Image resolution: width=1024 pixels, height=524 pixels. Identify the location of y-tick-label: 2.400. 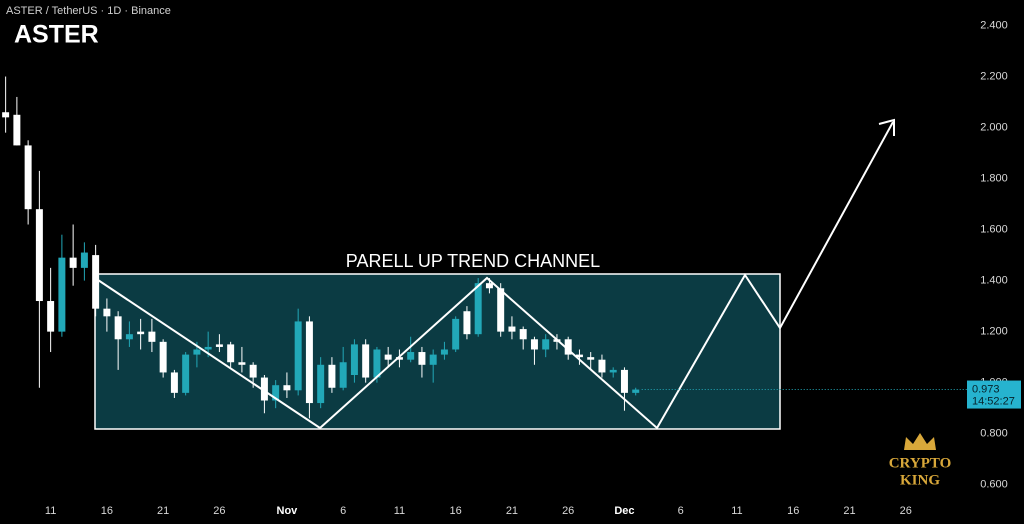
(994, 25).